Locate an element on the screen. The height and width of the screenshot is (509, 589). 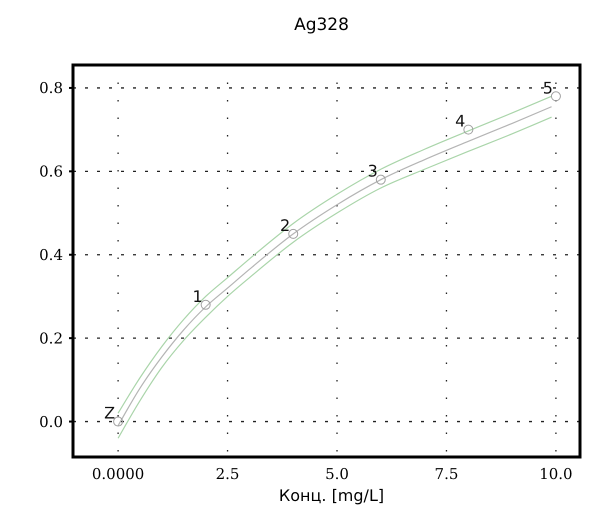
annotation: 5 is located at coordinates (547, 88).